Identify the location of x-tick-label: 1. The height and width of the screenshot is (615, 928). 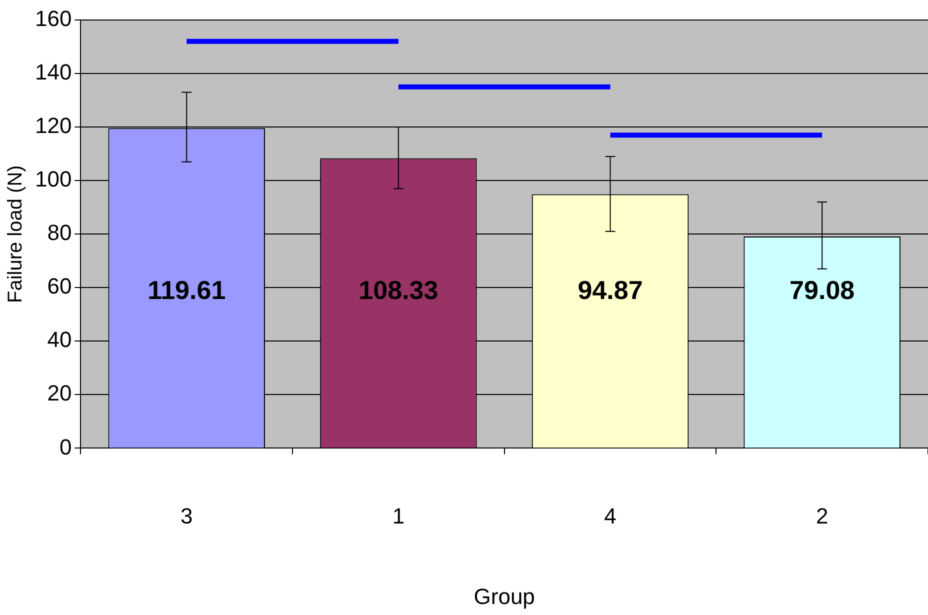
(398, 515).